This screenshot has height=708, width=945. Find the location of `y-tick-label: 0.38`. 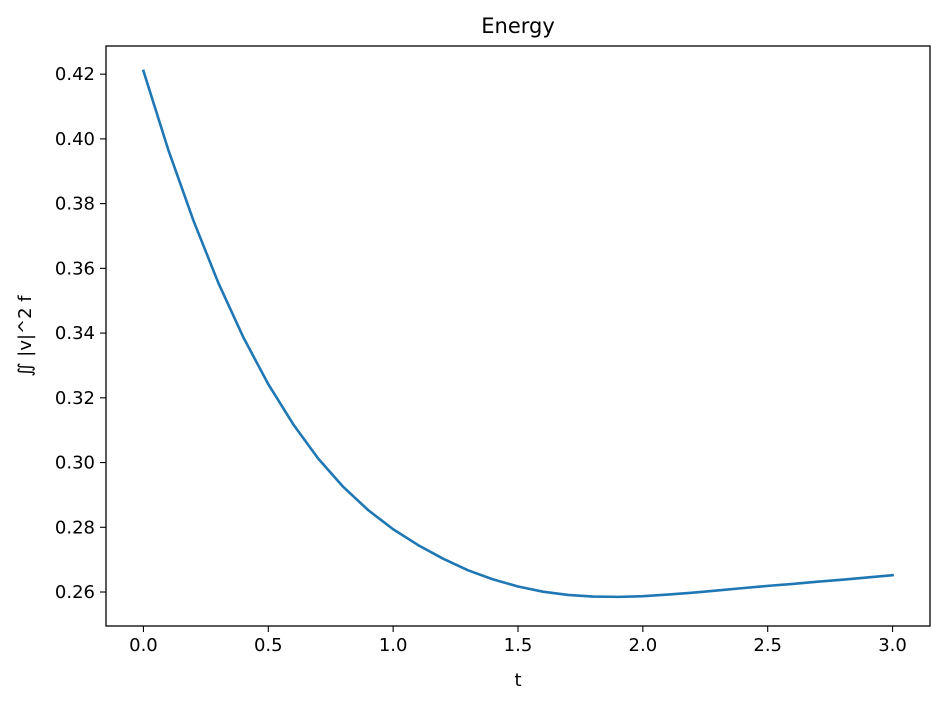

y-tick-label: 0.38 is located at coordinates (75, 204).